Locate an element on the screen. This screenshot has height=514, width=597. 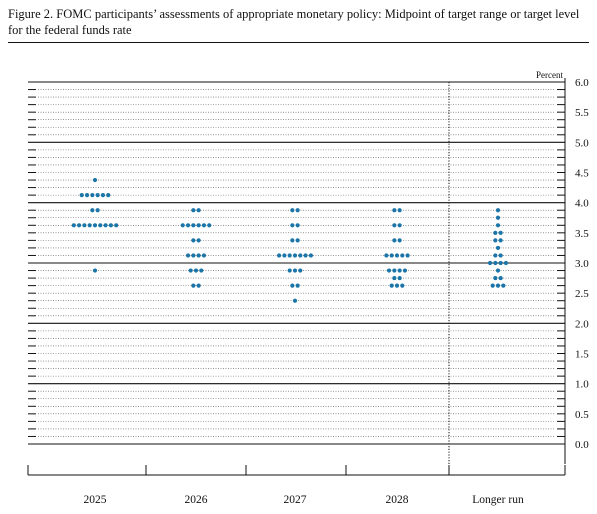
y-tick-label: 4.0 is located at coordinates (582, 204).